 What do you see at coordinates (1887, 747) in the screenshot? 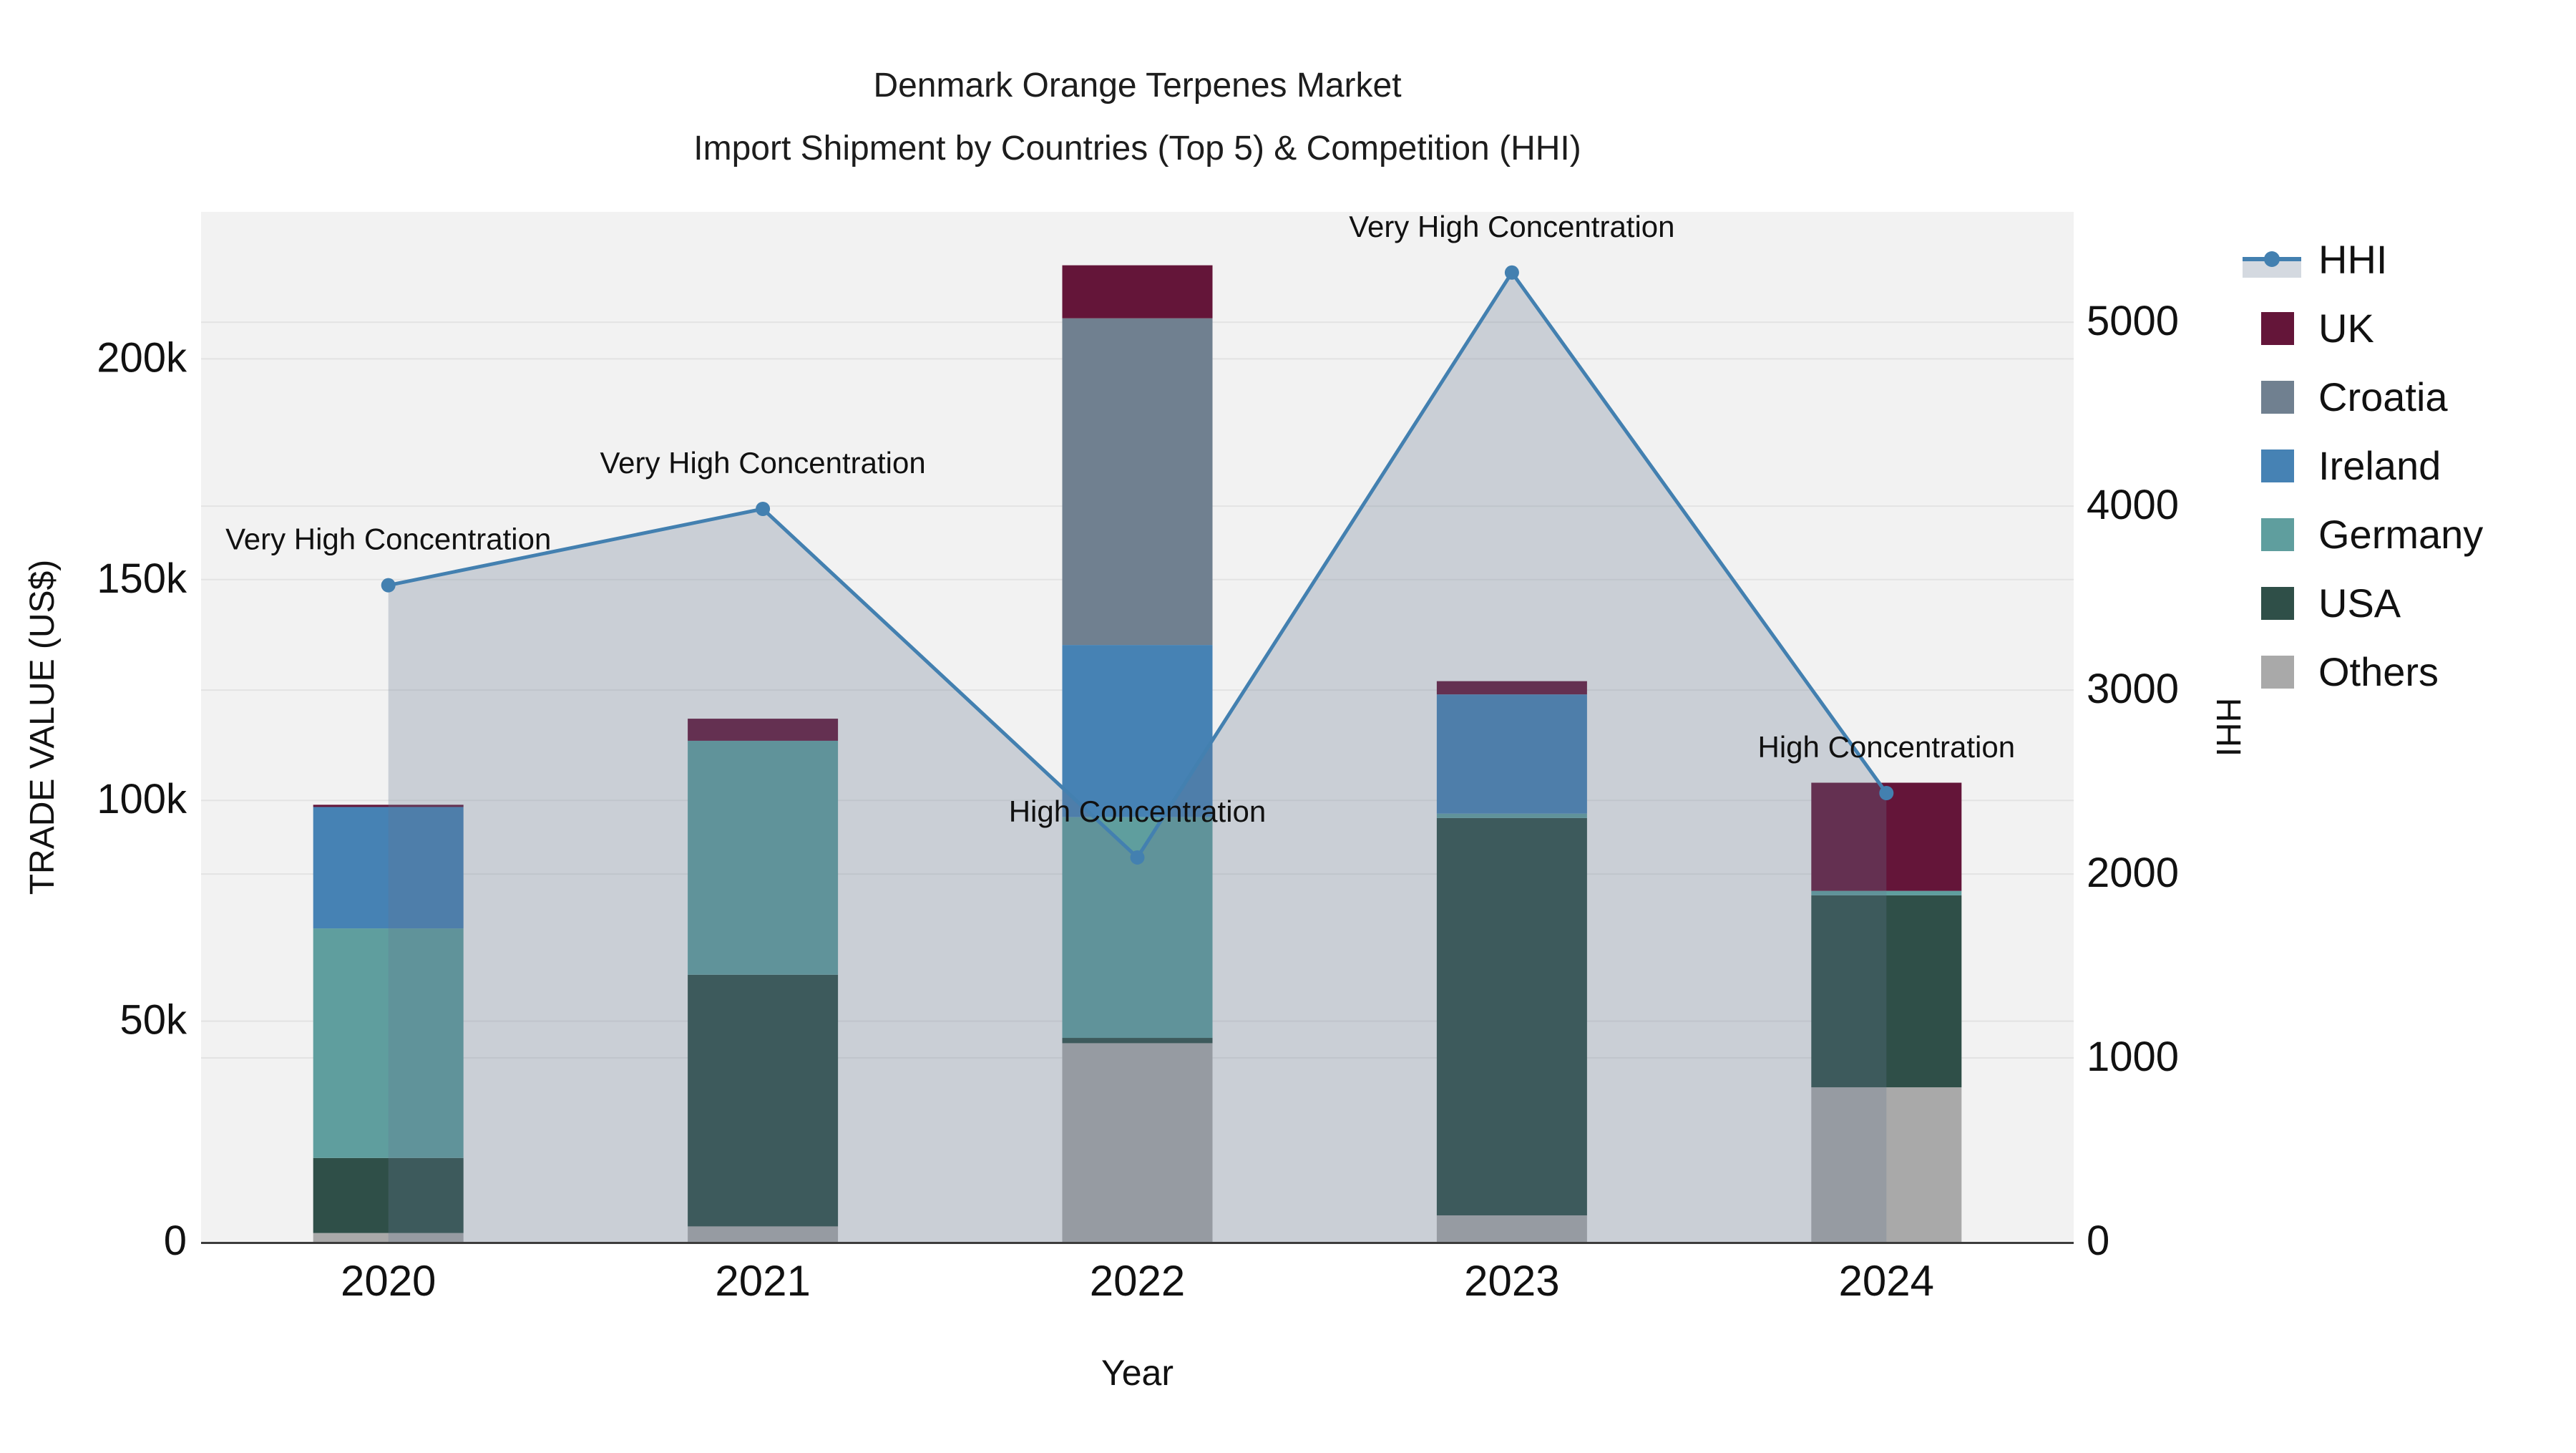
I see `annotation-2024: High Concentration` at bounding box center [1887, 747].